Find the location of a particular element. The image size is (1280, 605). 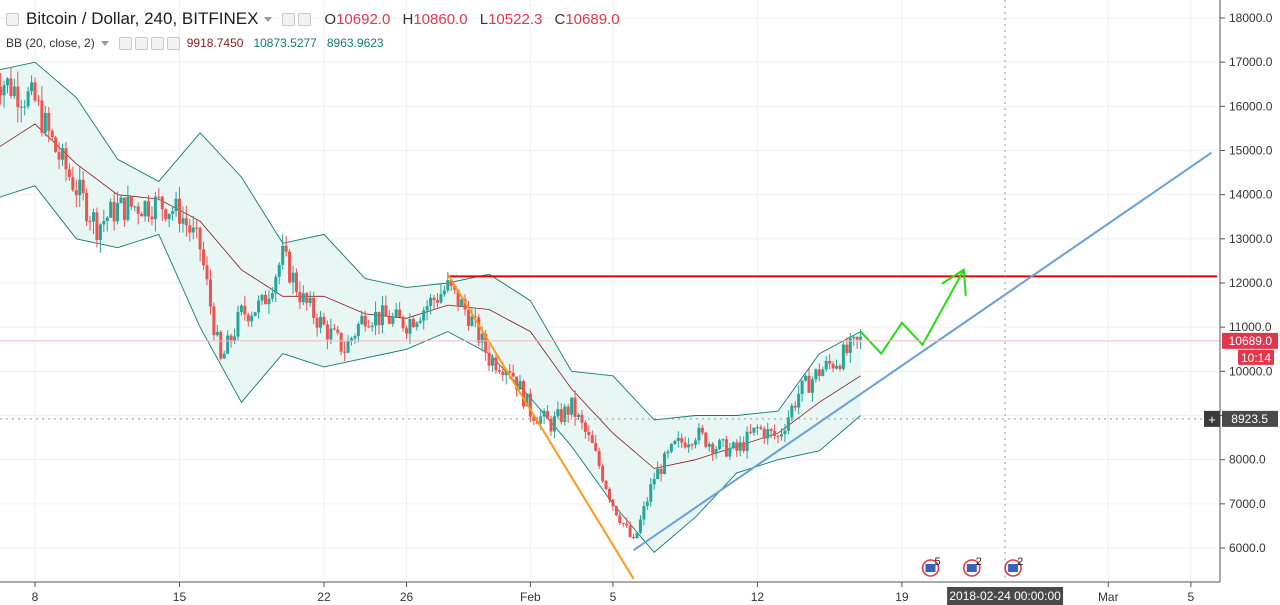

event-marker-count: 2 is located at coordinates (979, 562).